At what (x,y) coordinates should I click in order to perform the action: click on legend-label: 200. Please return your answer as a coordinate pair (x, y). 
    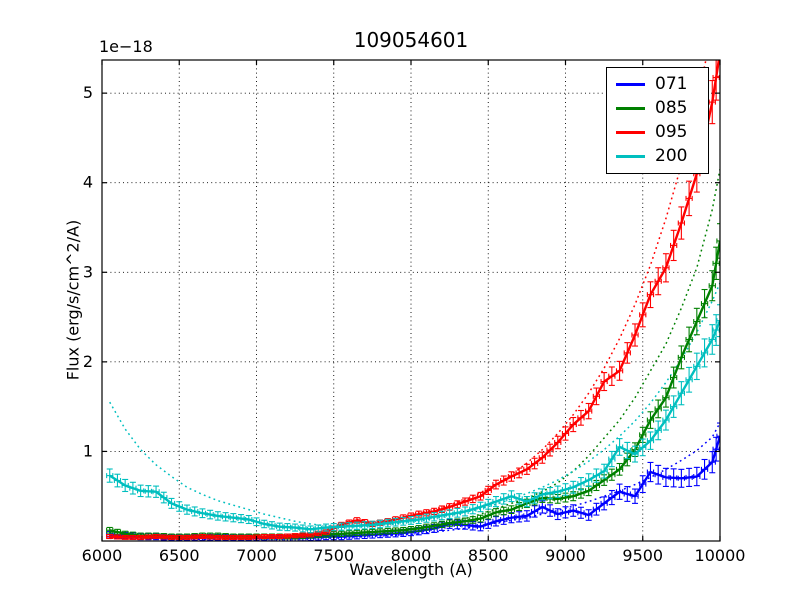
    Looking at the image, I should click on (671, 156).